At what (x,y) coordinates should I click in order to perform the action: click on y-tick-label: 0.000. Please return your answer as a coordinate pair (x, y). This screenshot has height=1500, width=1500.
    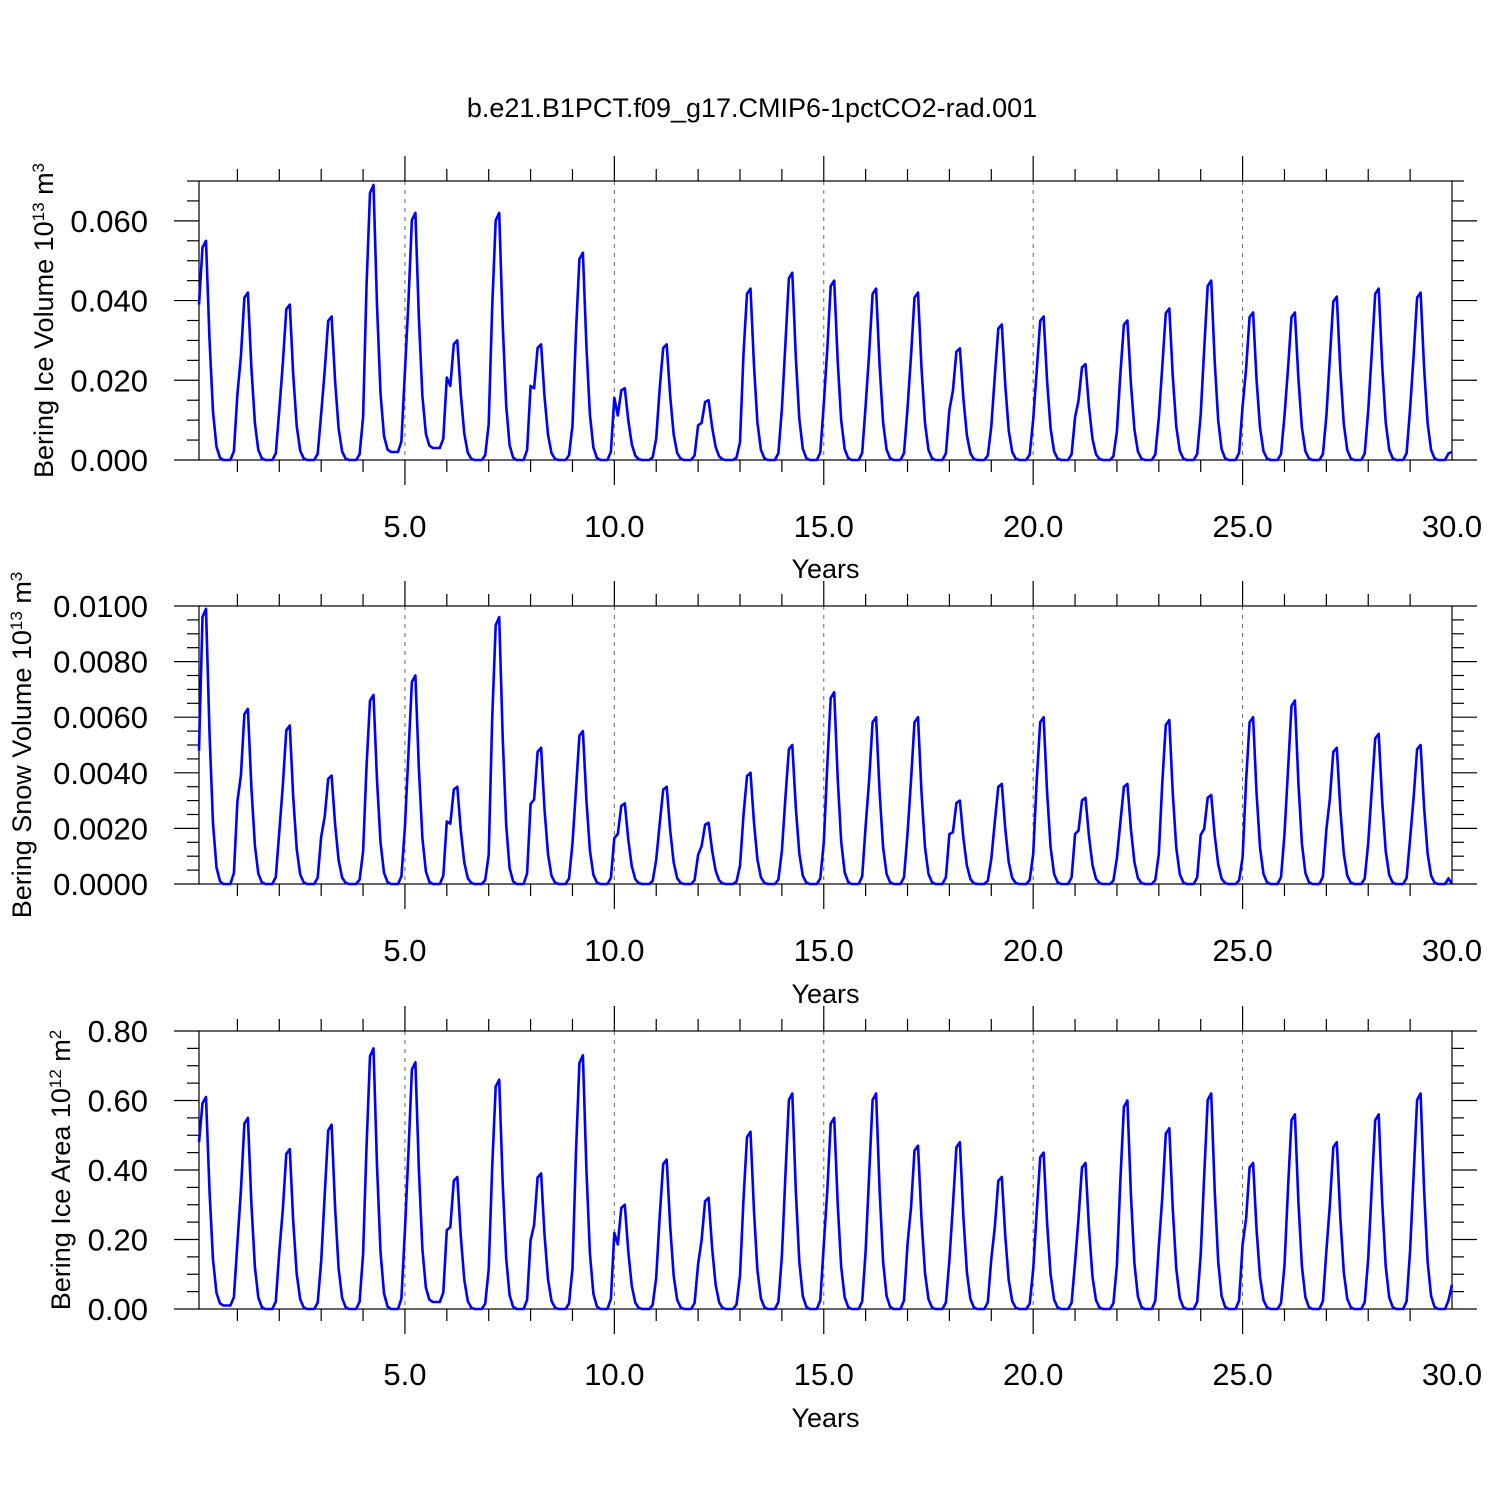
    Looking at the image, I should click on (109, 460).